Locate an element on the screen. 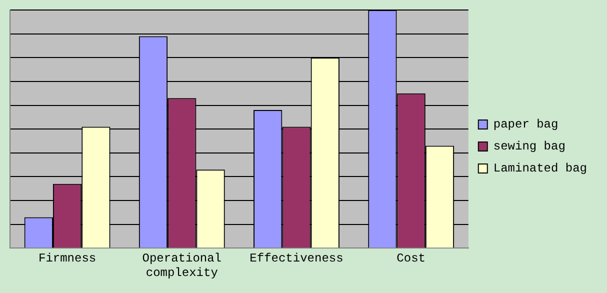  x-tick-label: Operational complexity is located at coordinates (182, 266).